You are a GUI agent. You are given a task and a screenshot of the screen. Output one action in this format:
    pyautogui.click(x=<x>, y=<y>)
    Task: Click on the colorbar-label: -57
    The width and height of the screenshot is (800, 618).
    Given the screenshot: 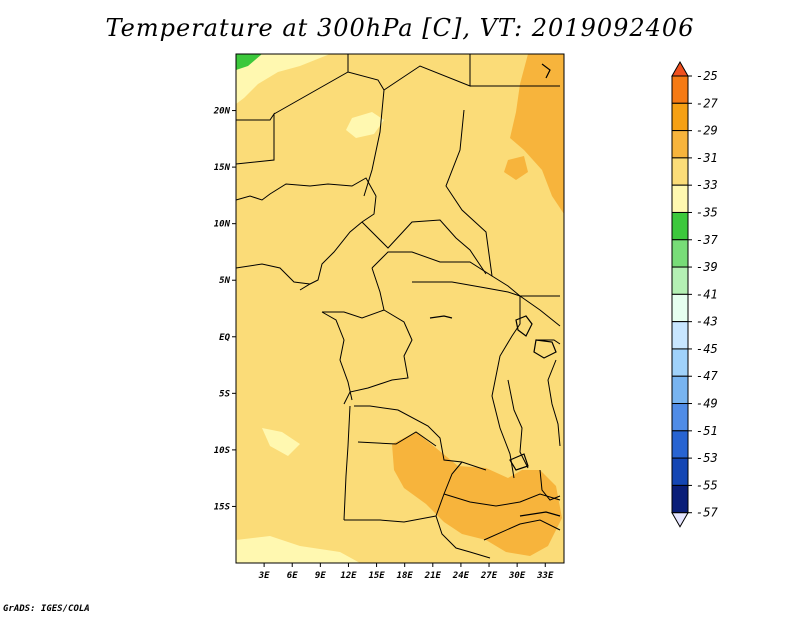 What is the action you would take?
    pyautogui.click(x=707, y=513)
    